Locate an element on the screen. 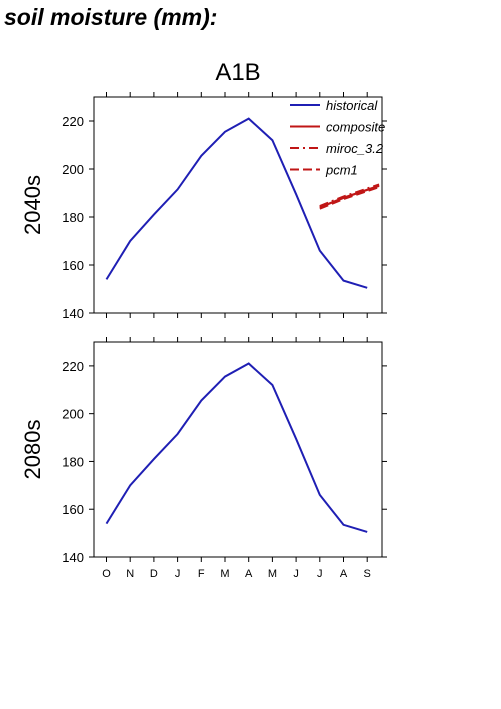  panel-label: 2080s is located at coordinates (32, 450).